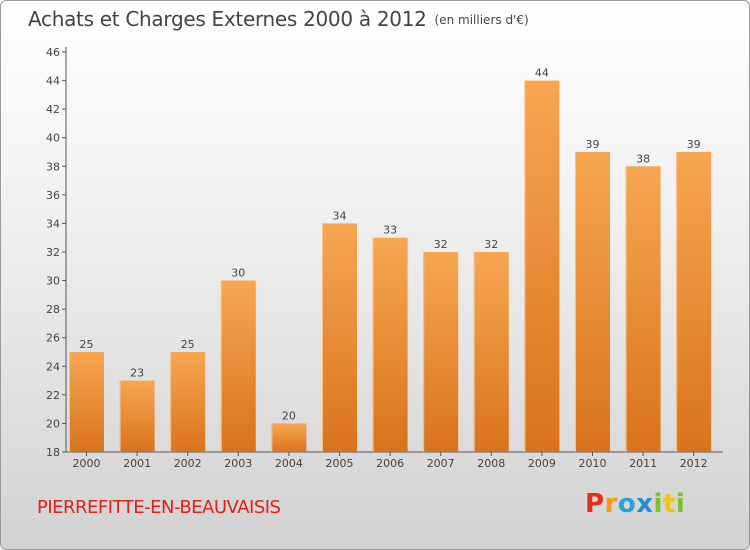 The image size is (750, 550). Describe the element at coordinates (137, 373) in the screenshot. I see `bar-value-label: 23` at that location.